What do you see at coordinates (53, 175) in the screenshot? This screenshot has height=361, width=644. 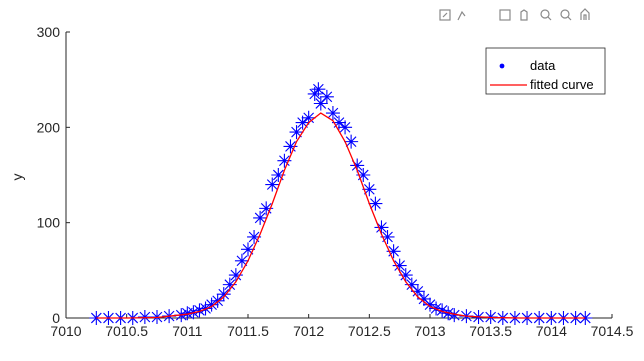 I see `y-ticks: 0 100 200 300` at bounding box center [53, 175].